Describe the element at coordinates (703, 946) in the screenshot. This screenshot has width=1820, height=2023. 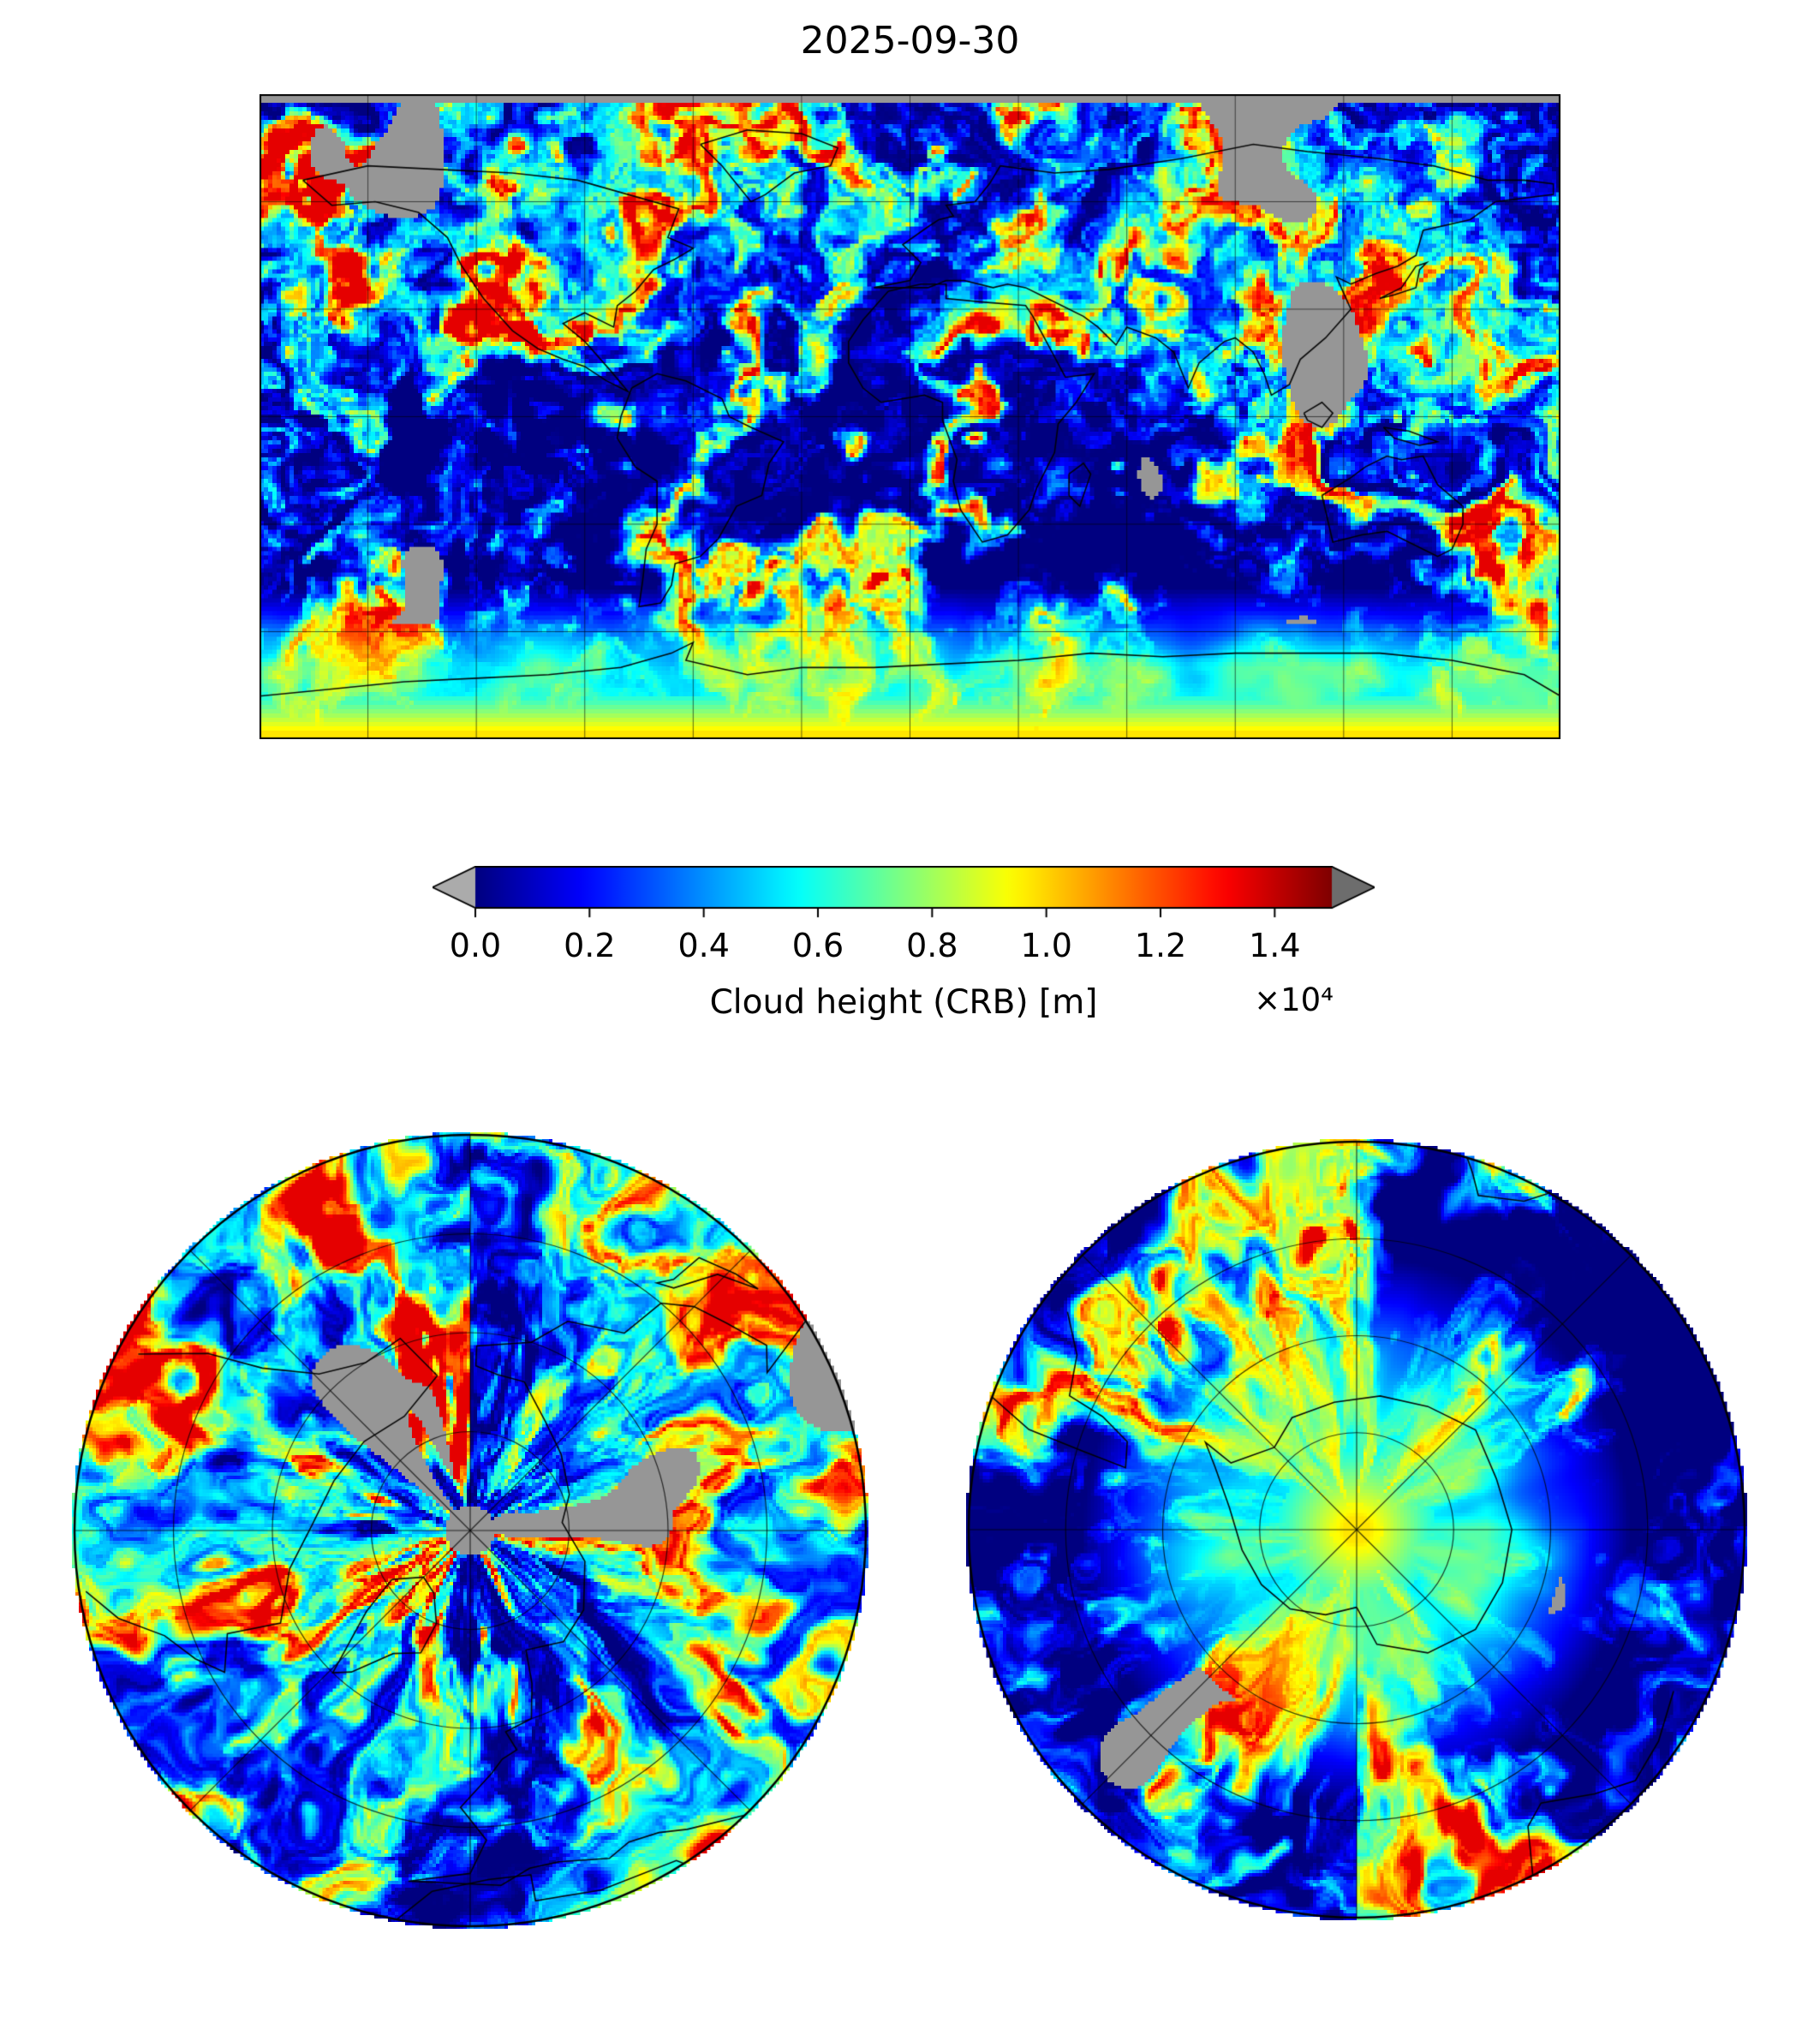
I see `colorbar-tick-label: 0.4` at that location.